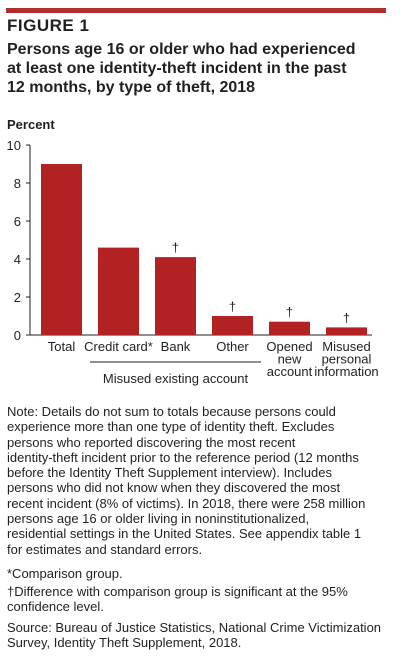 The width and height of the screenshot is (412, 665). I want to click on y-tick-label: 4, so click(17, 259).